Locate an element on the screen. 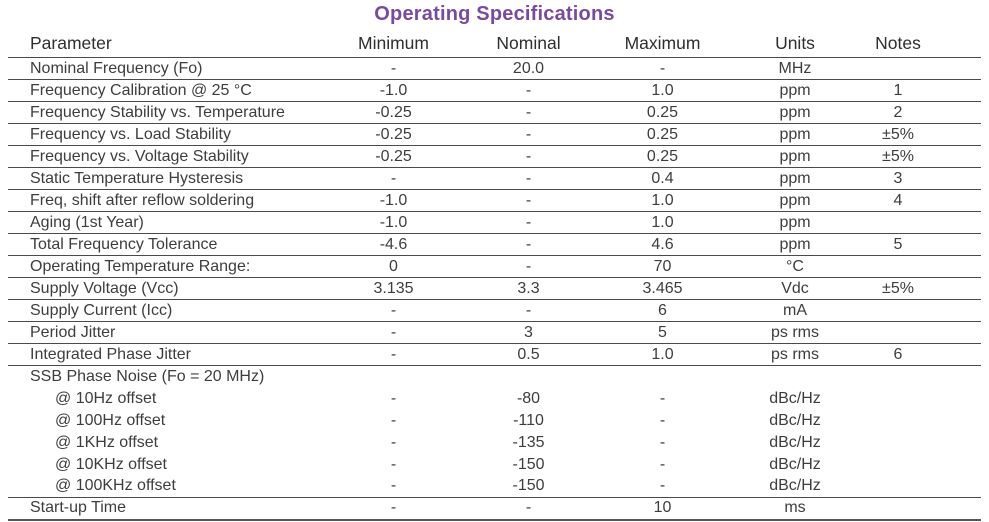  table-row: Nominal Frequency (Fo) -20.0- MHz is located at coordinates (494, 68).